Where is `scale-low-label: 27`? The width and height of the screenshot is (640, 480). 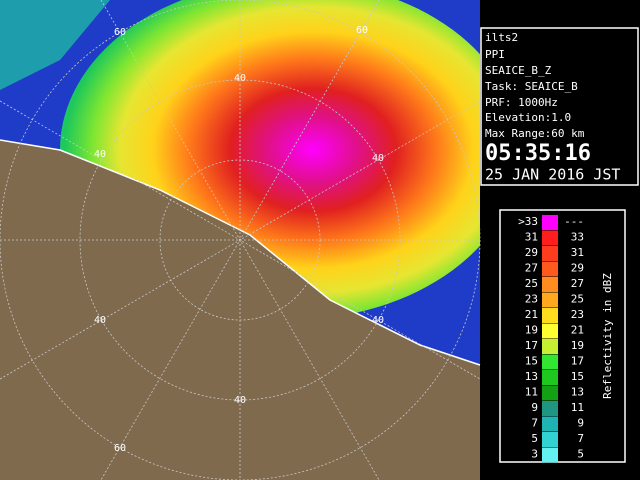 scale-low-label: 27 is located at coordinates (531, 268).